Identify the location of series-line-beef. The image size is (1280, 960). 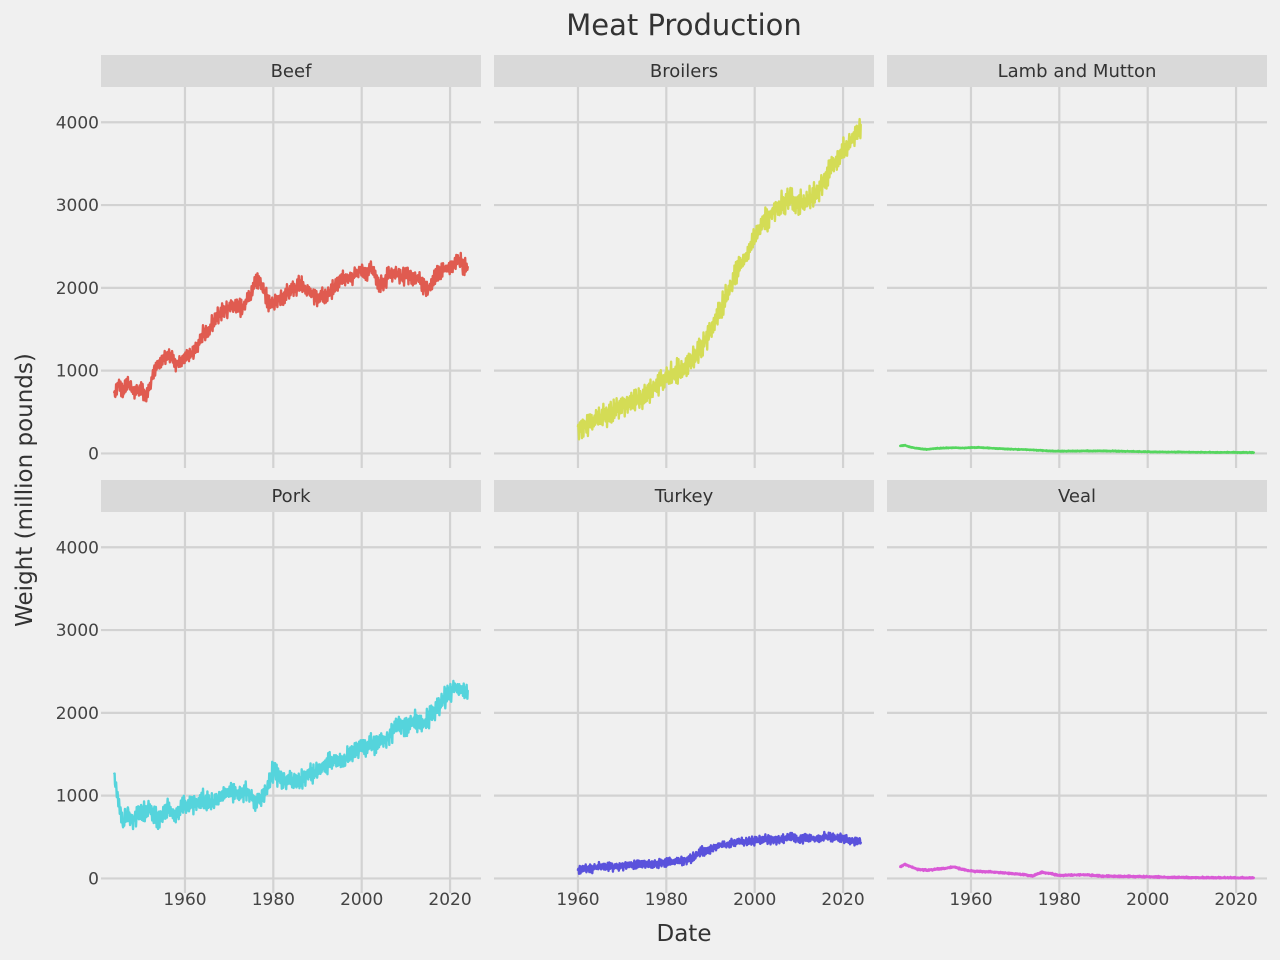
(291, 327).